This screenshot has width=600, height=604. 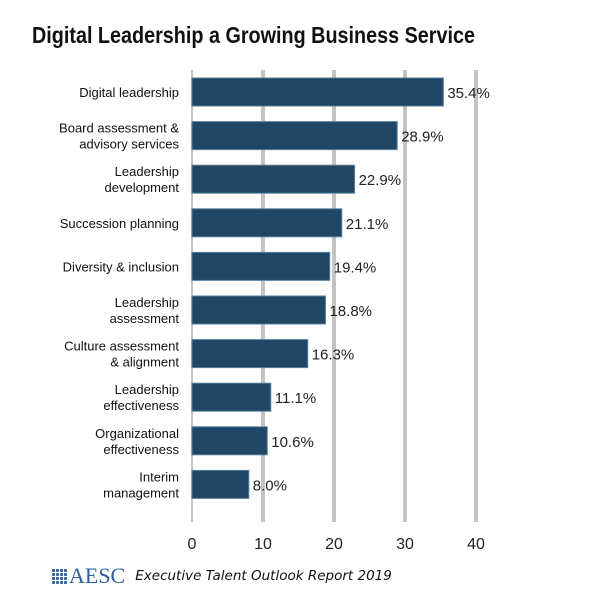 I want to click on aesc-logo: AESC, so click(x=88, y=576).